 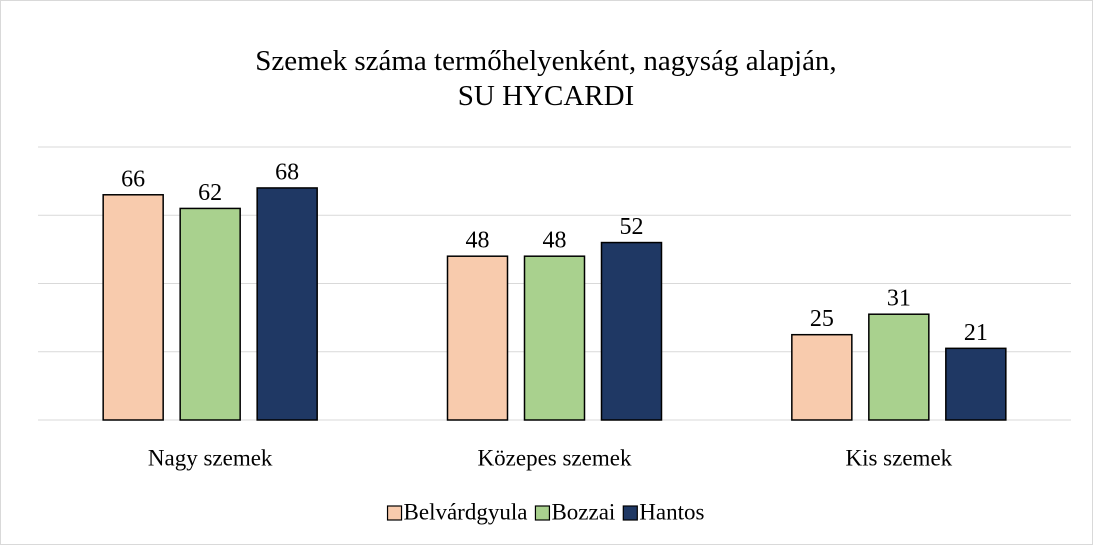 I want to click on legend-label: Belvárdgyula, so click(x=466, y=511).